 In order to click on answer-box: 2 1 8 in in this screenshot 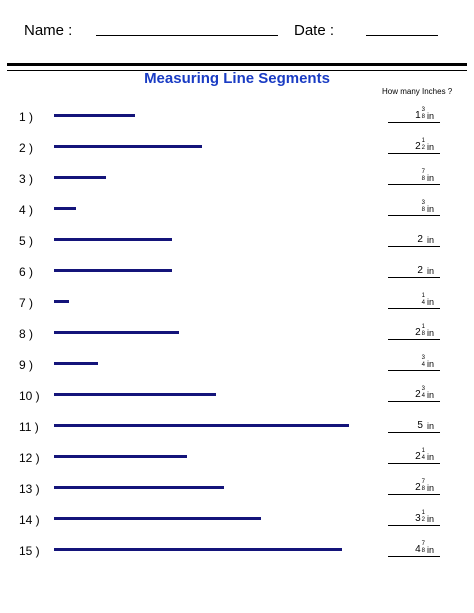, I will do `click(414, 328)`.